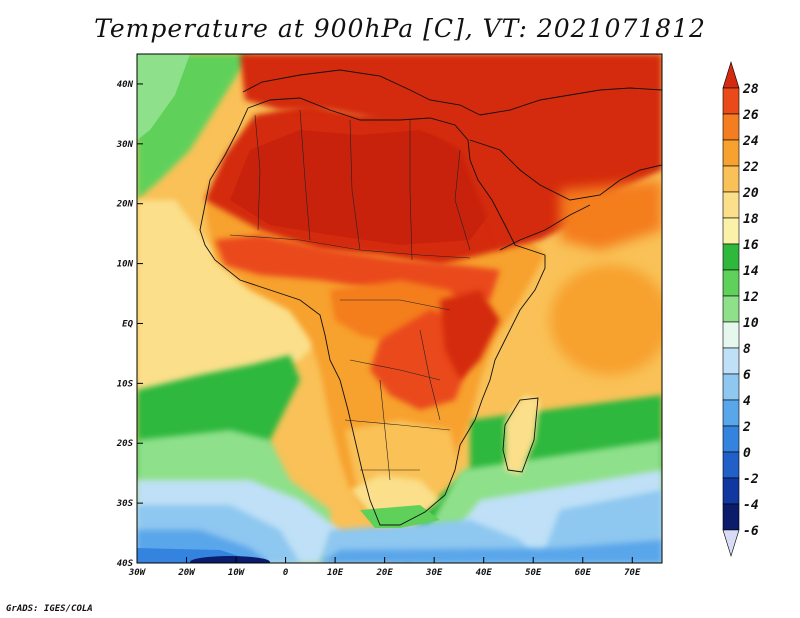 This screenshot has height=618, width=800. I want to click on x-tick-label: 10E, so click(335, 573).